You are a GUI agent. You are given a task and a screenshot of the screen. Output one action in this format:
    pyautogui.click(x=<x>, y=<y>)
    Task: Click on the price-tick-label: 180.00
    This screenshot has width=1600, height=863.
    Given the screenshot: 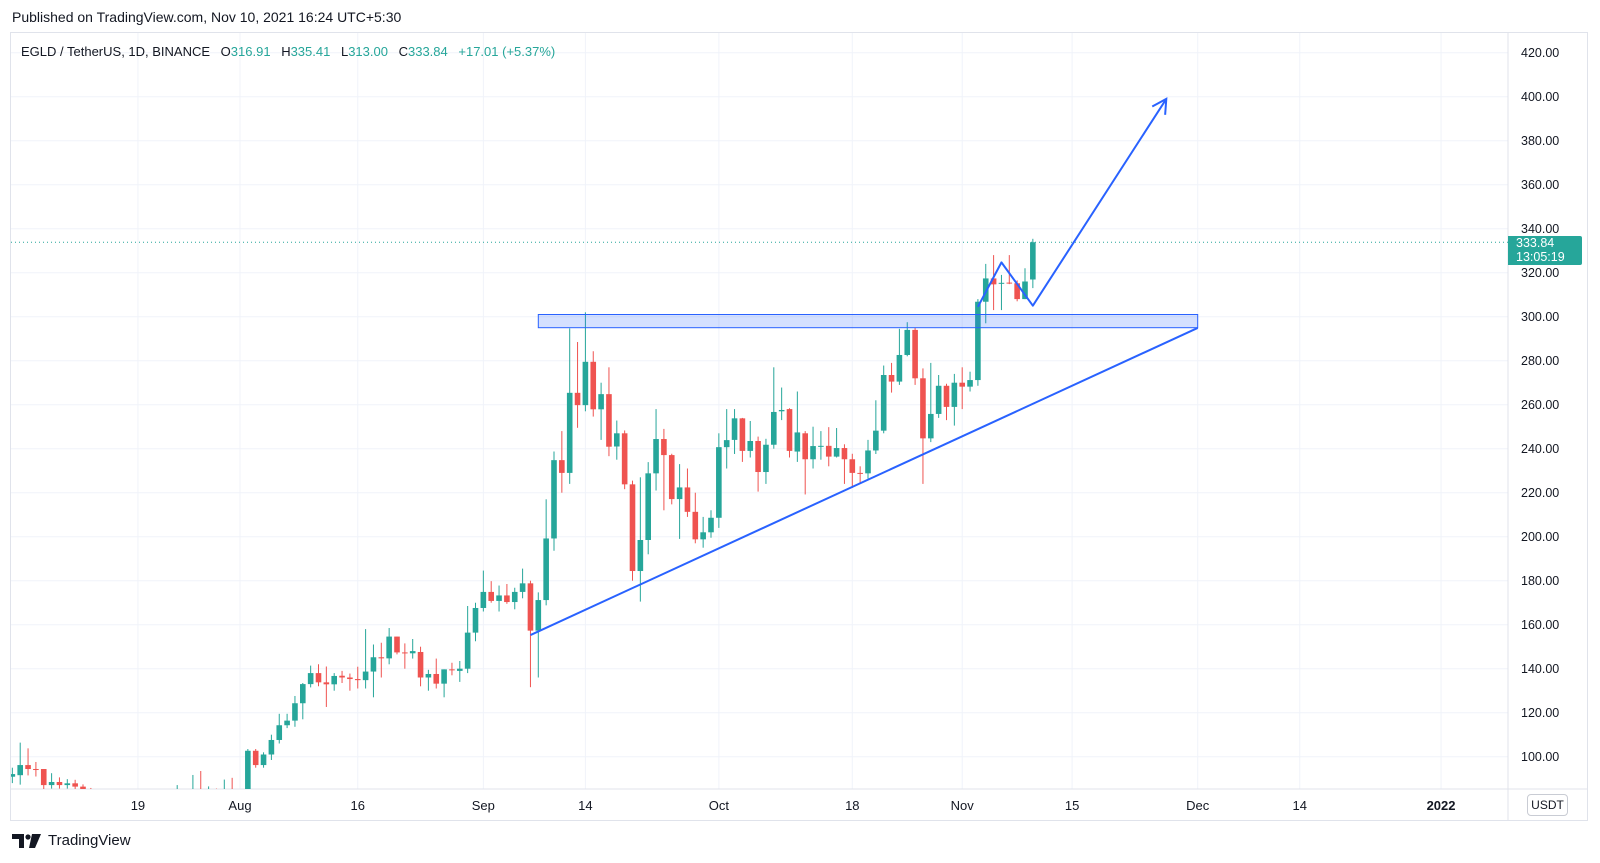 What is the action you would take?
    pyautogui.click(x=1540, y=581)
    